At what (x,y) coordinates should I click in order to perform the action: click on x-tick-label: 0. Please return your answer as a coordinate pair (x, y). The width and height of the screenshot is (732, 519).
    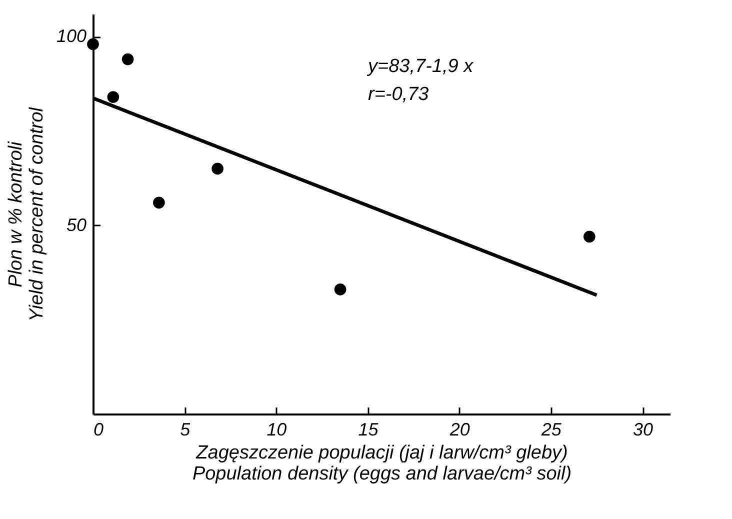
    Looking at the image, I should click on (99, 430).